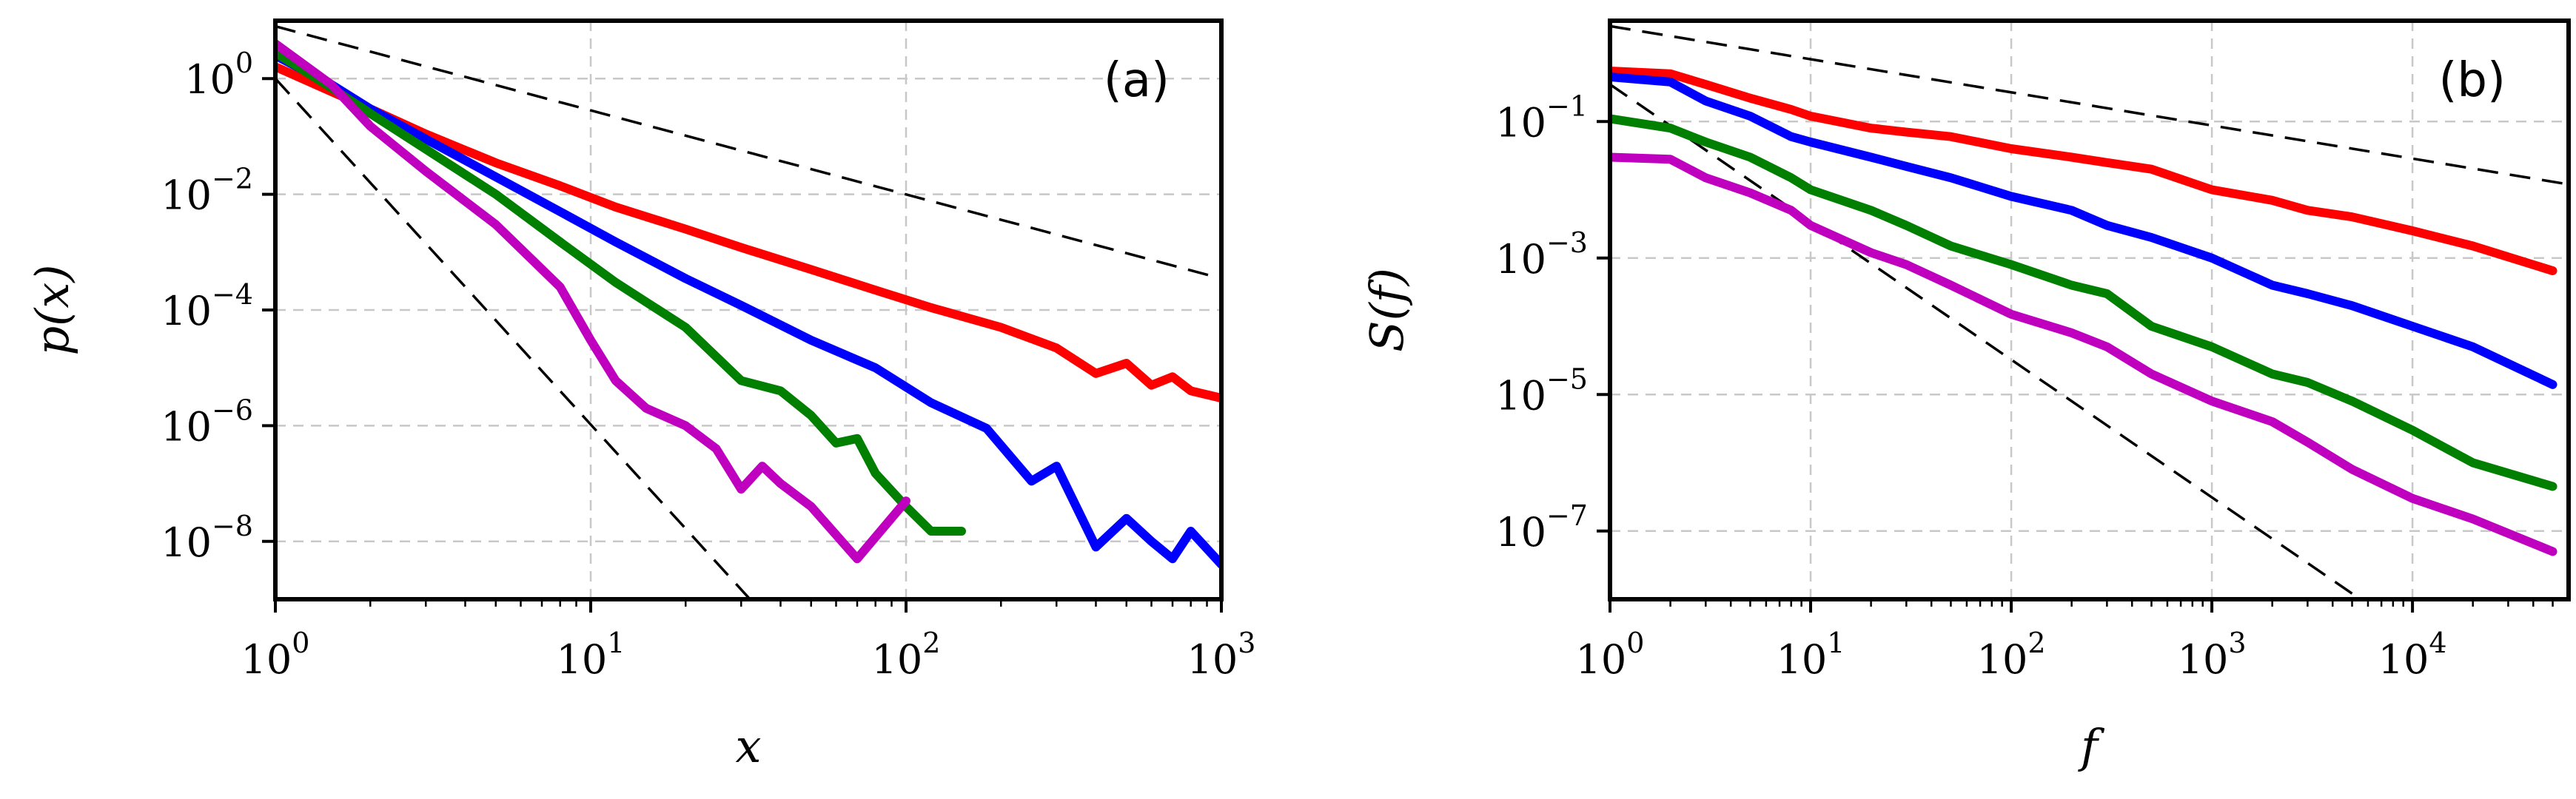 This screenshot has width=2576, height=799. I want to click on y-tick-label: 10⁻⁵, so click(1541, 391).